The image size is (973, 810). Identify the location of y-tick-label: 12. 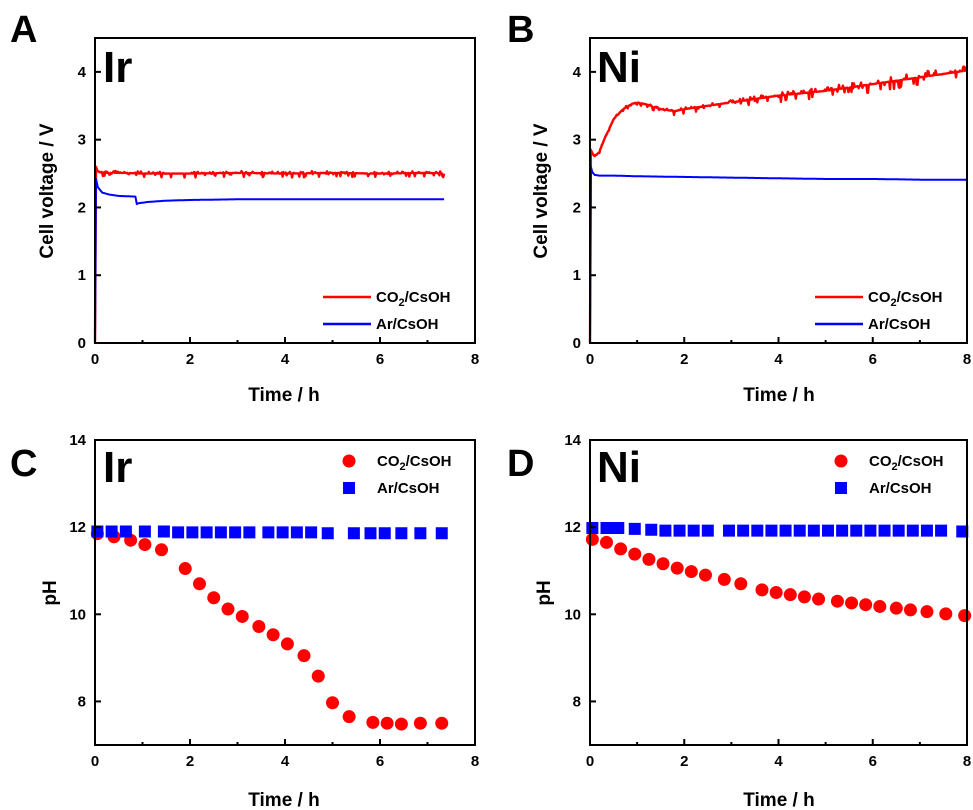
(572, 527).